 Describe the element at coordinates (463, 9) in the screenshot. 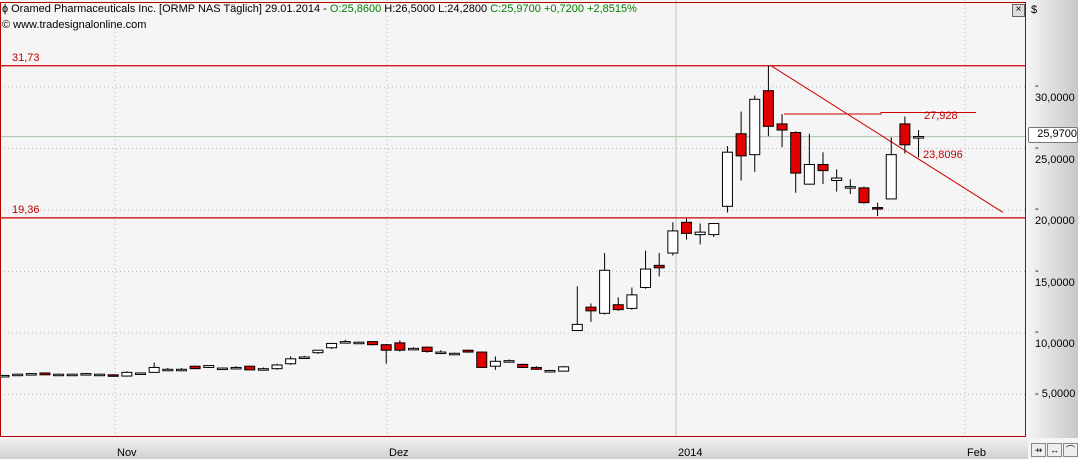

I see `low-value: L:24,2800` at that location.